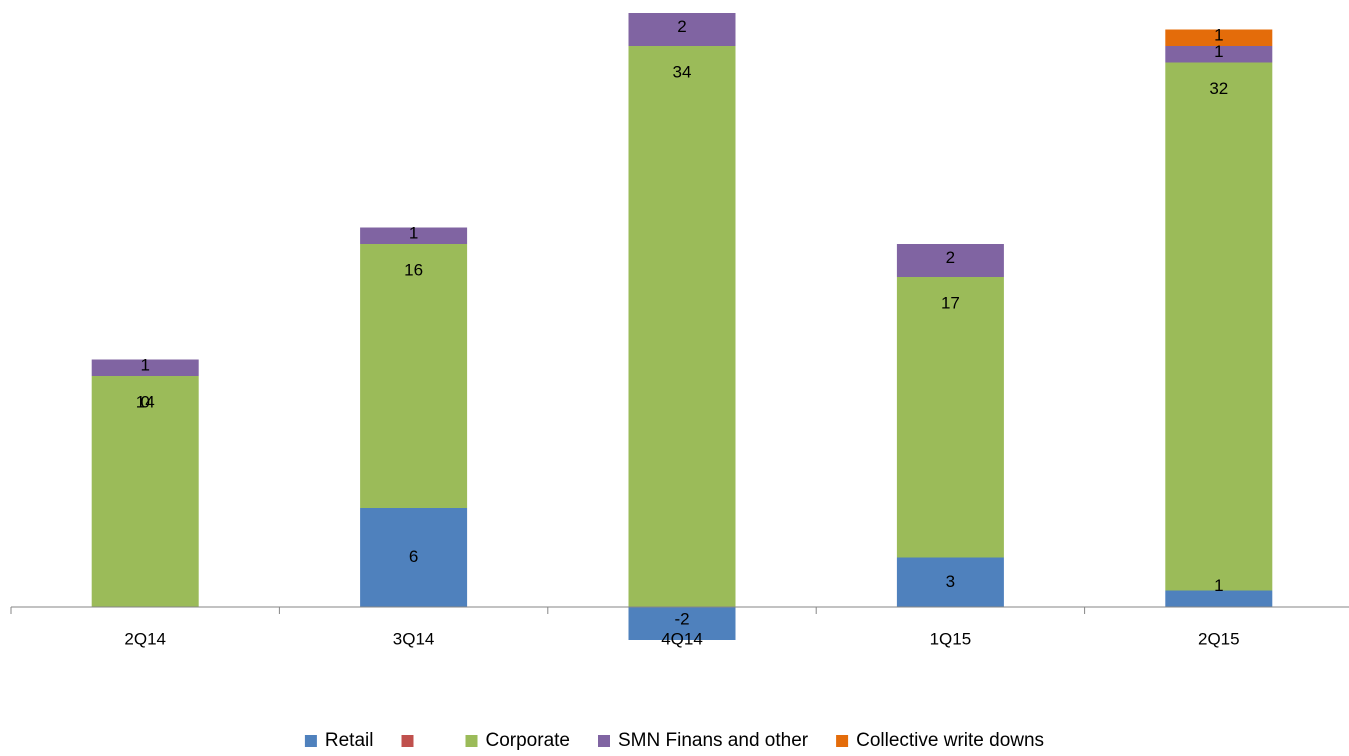  Describe the element at coordinates (681, 618) in the screenshot. I see `data-label-4q14-series-0: -2` at that location.